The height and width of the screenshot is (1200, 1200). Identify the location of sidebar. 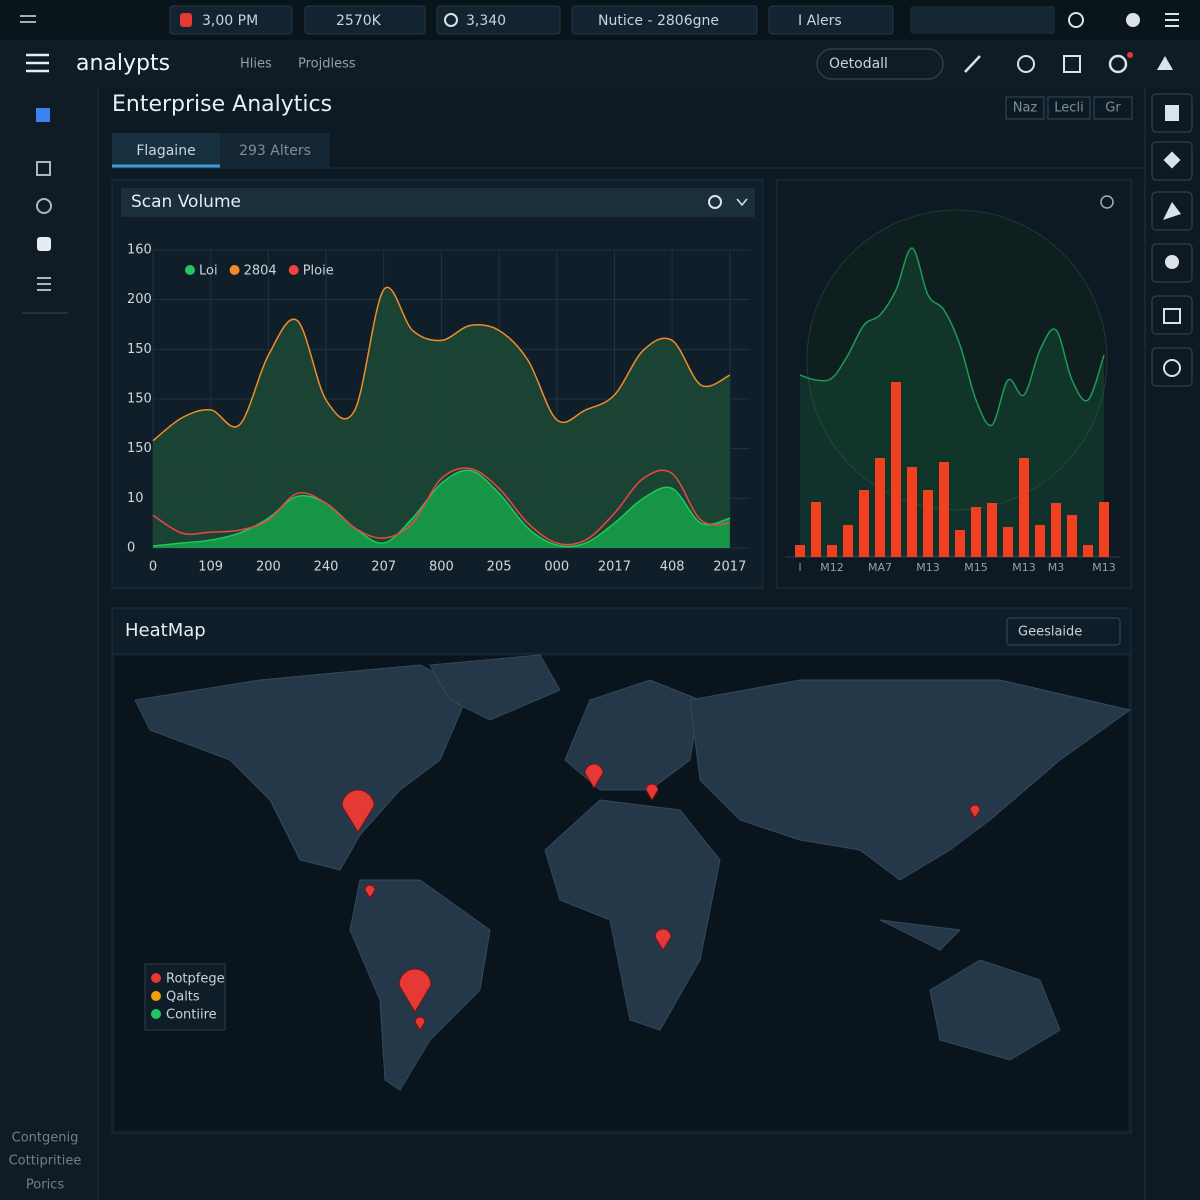
(49, 644).